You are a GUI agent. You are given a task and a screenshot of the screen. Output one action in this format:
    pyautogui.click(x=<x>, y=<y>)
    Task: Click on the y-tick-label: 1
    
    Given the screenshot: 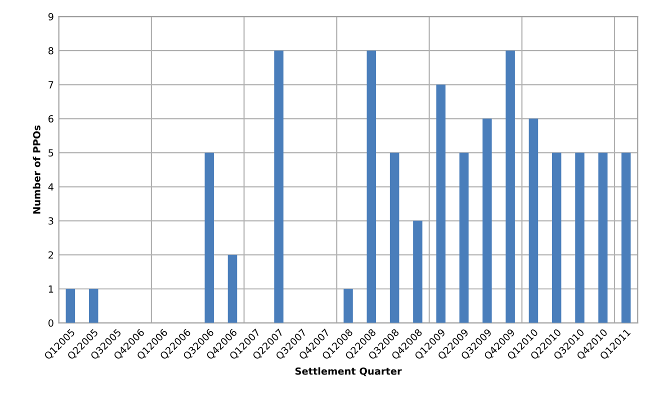 What is the action you would take?
    pyautogui.click(x=51, y=289)
    